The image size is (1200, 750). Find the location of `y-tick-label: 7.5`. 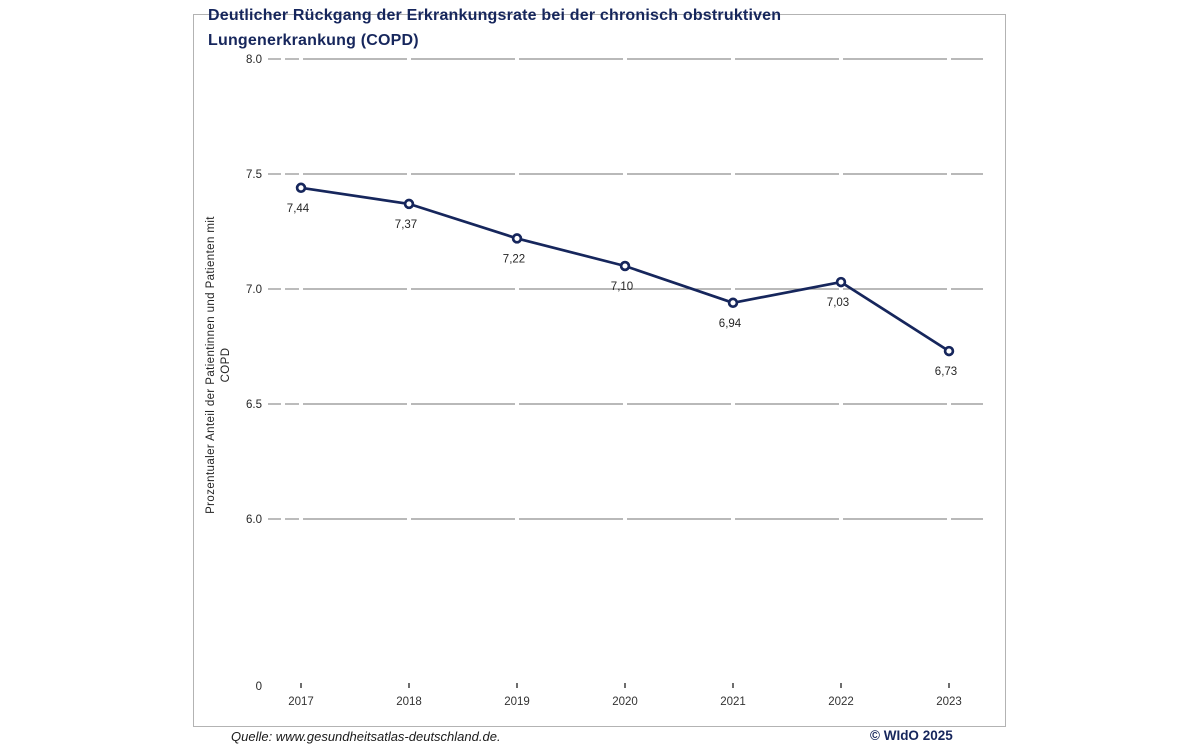

y-tick-label: 7.5 is located at coordinates (254, 175).